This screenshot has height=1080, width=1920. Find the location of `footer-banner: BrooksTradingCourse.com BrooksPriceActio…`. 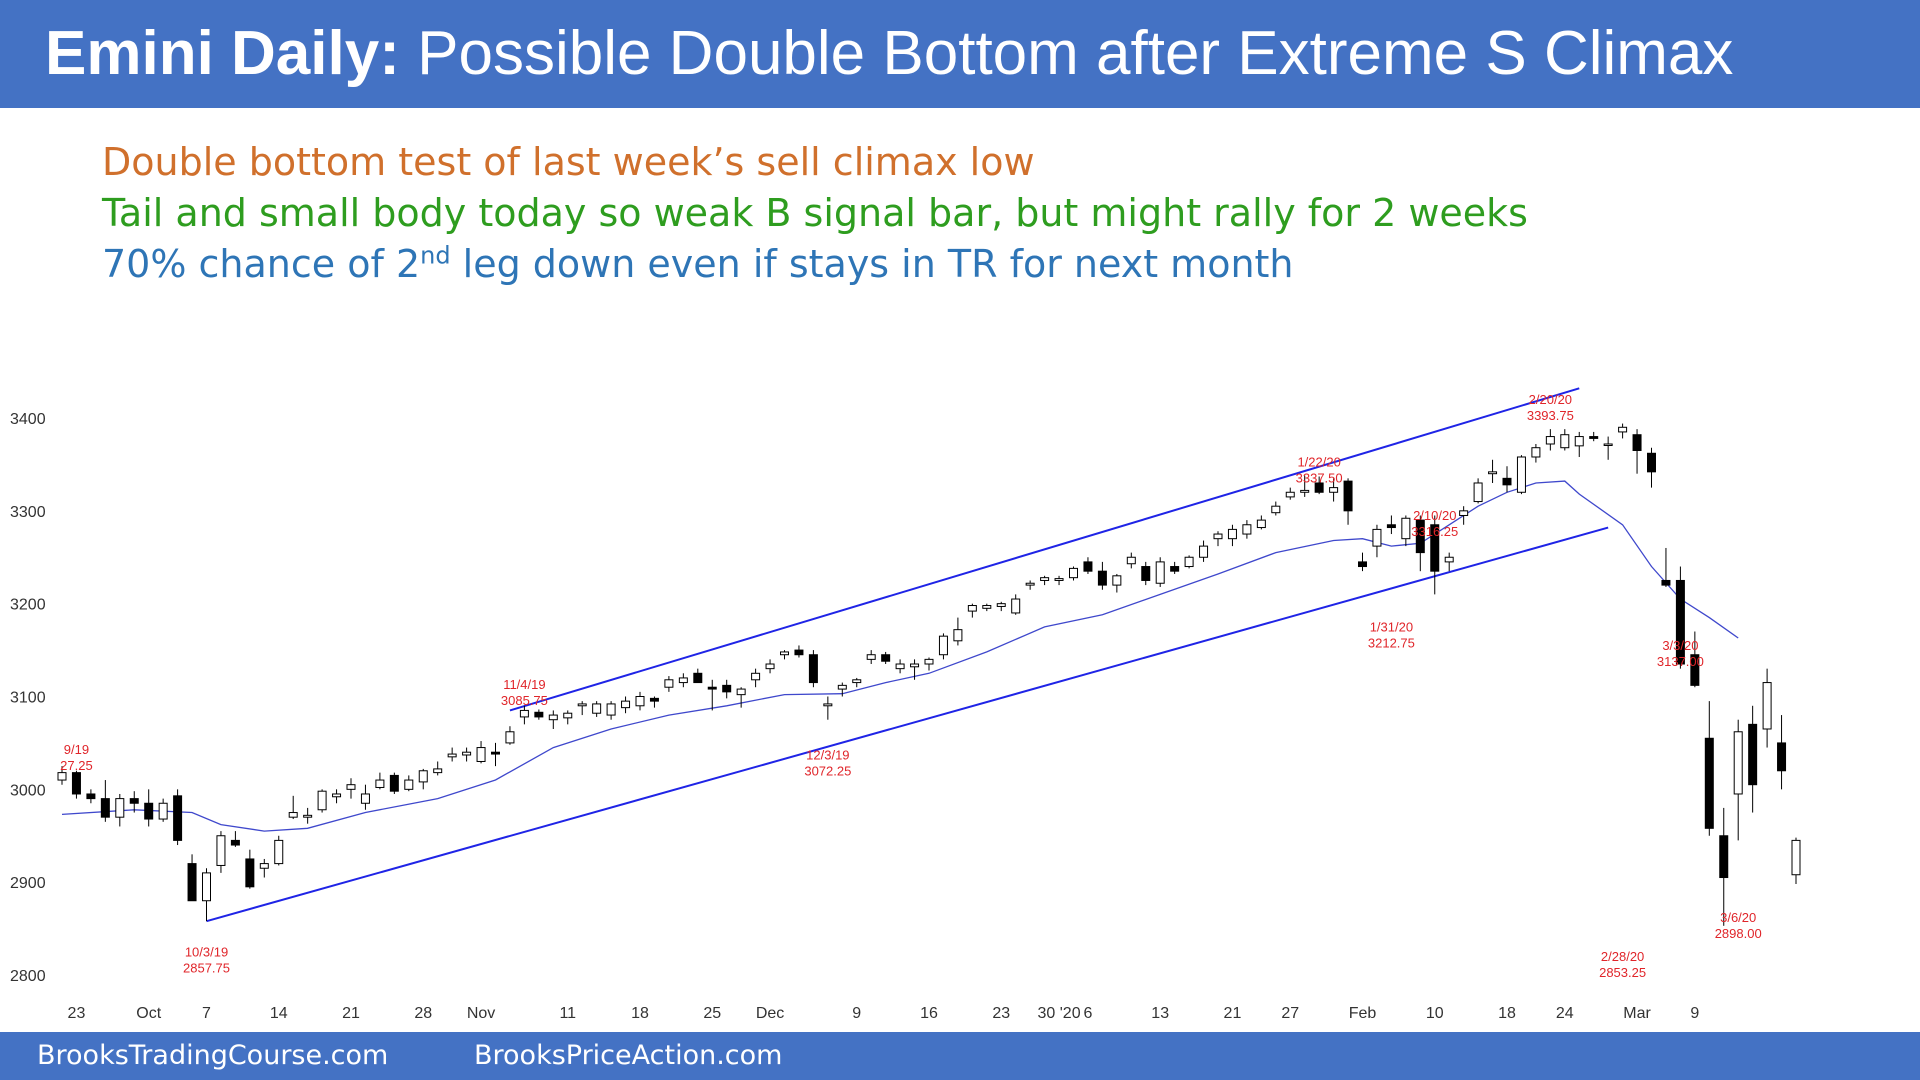

footer-banner: BrooksTradingCourse.com BrooksPriceActio… is located at coordinates (960, 1056).